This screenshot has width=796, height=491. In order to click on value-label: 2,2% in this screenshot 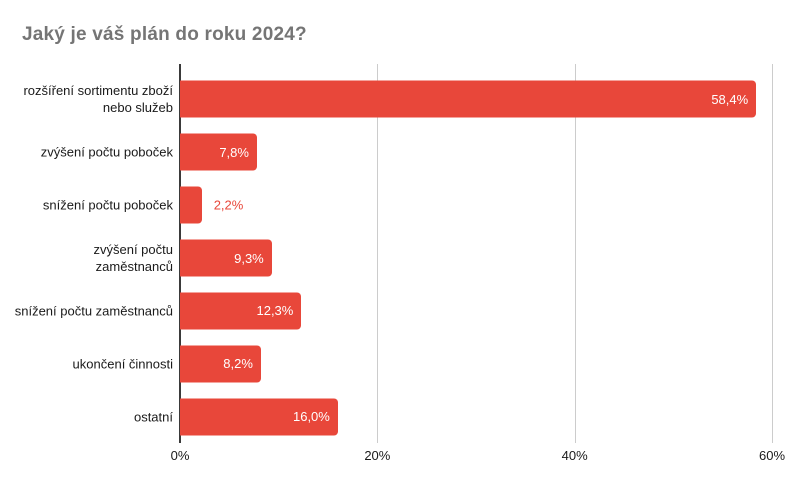, I will do `click(228, 205)`.